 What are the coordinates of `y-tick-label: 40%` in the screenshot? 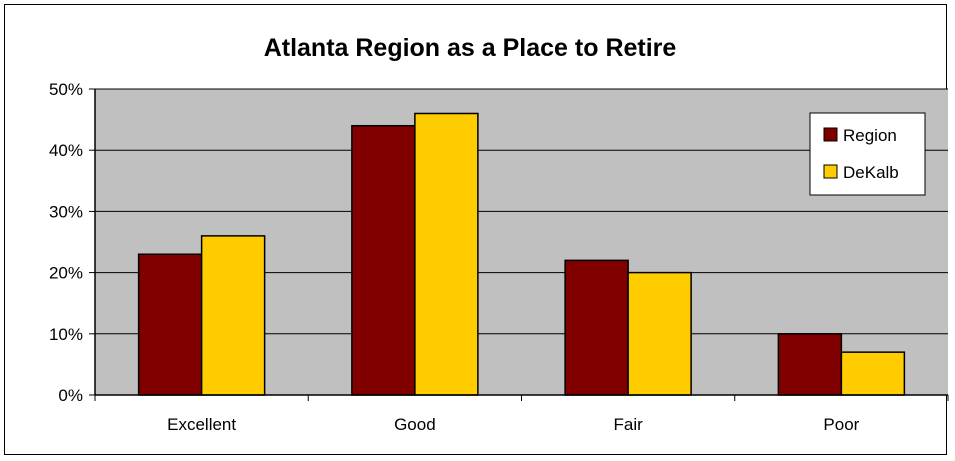 It's located at (66, 150).